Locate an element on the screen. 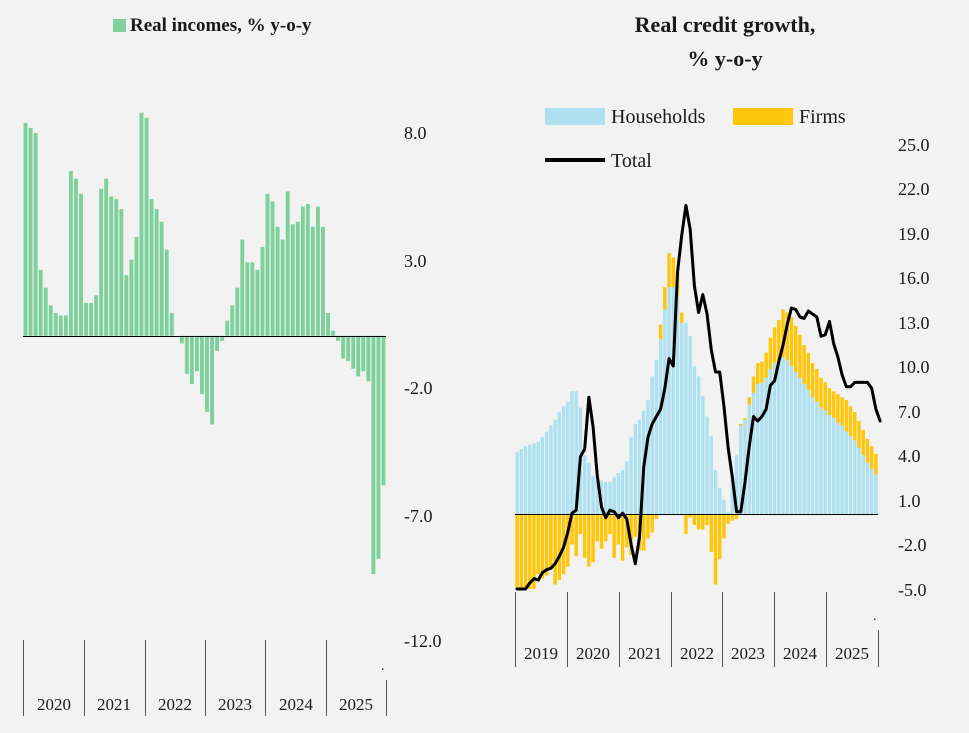  legend-label-firms: Firms is located at coordinates (822, 117).